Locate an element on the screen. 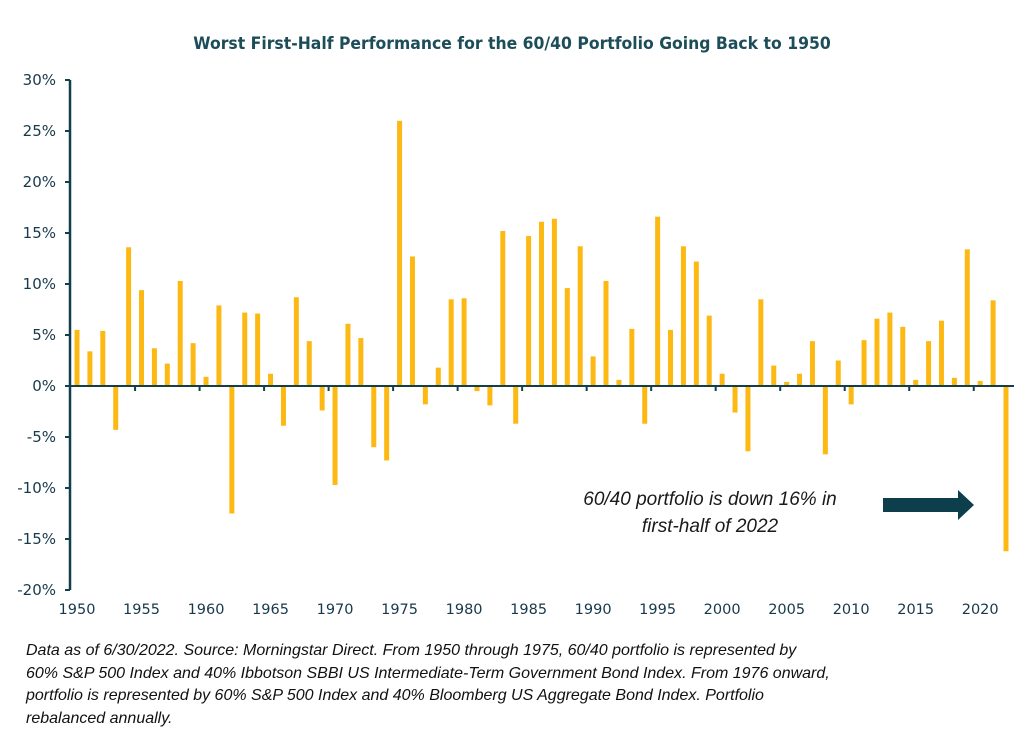  y-tick-label: 25% is located at coordinates (39, 131).